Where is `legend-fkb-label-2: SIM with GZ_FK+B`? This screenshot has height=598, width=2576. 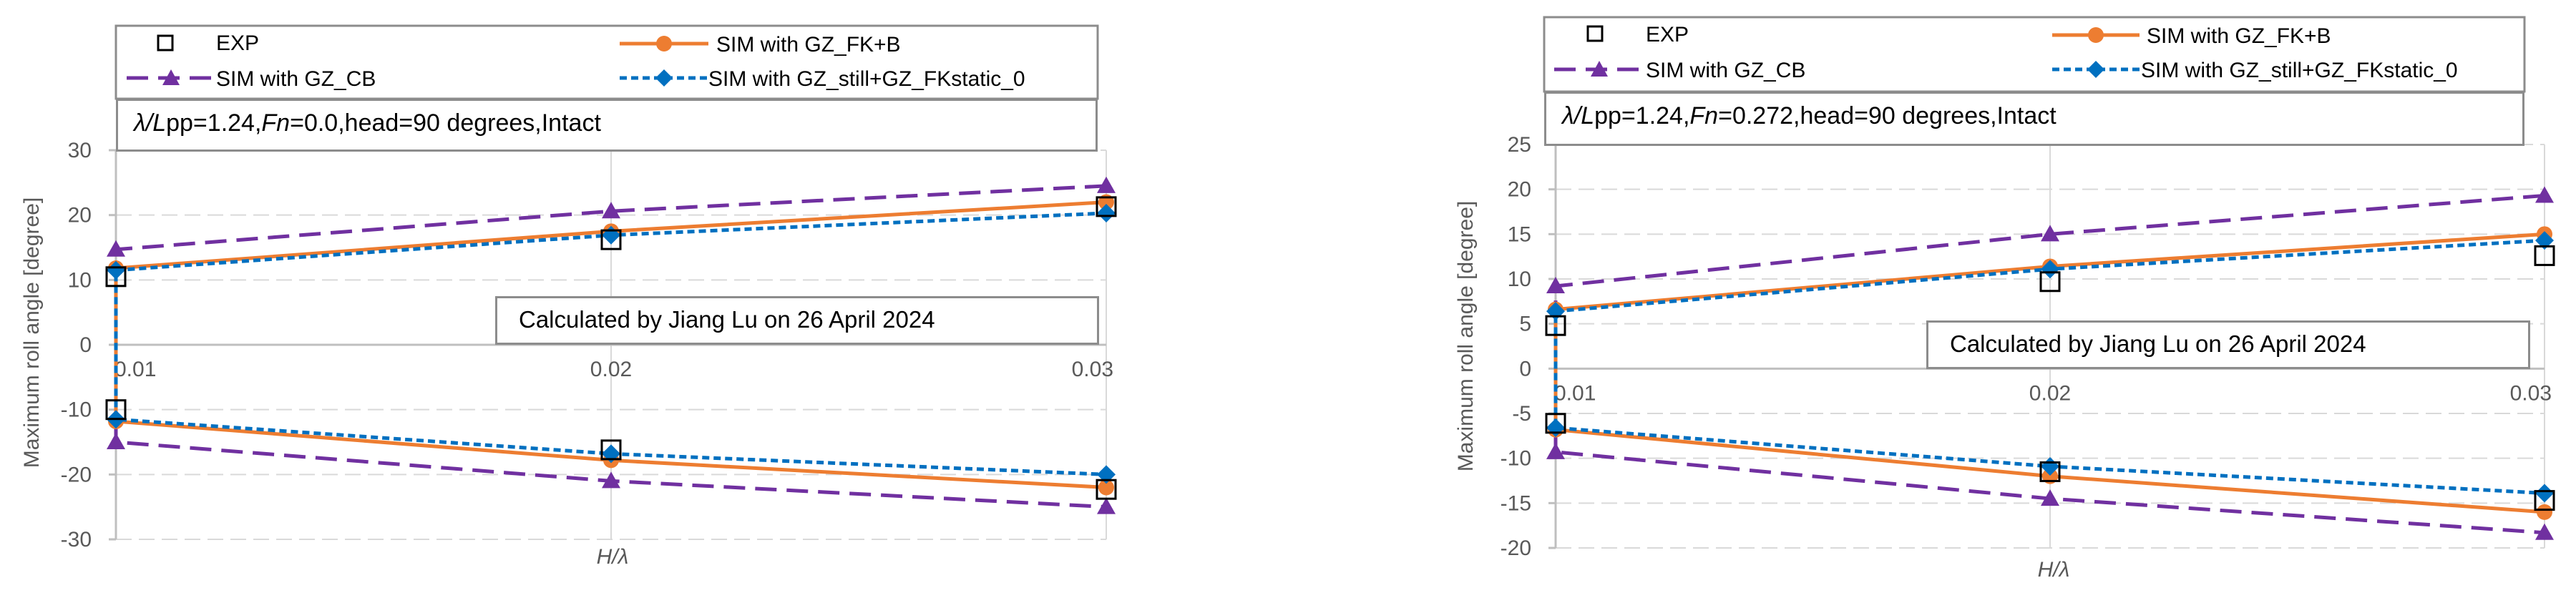
legend-fkb-label-2: SIM with GZ_FK+B is located at coordinates (2239, 36).